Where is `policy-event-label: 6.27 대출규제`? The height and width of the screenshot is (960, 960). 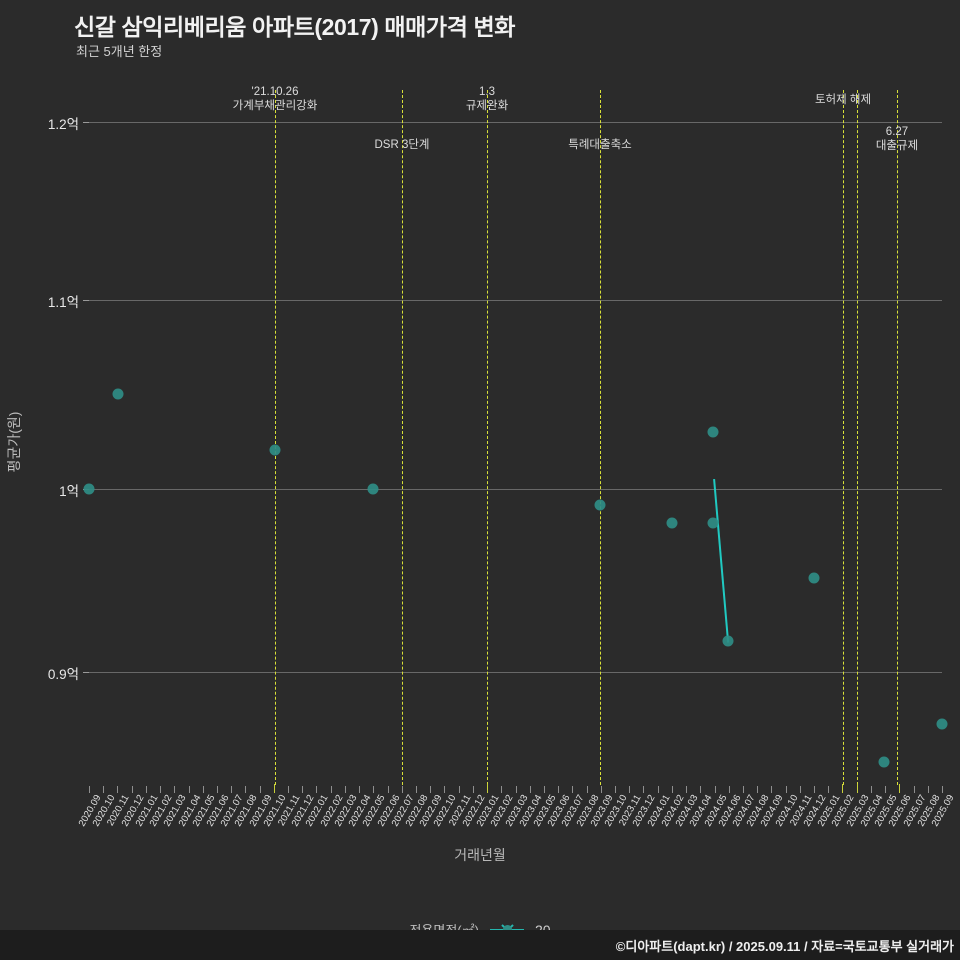
policy-event-label: 6.27 대출규제 is located at coordinates (897, 139).